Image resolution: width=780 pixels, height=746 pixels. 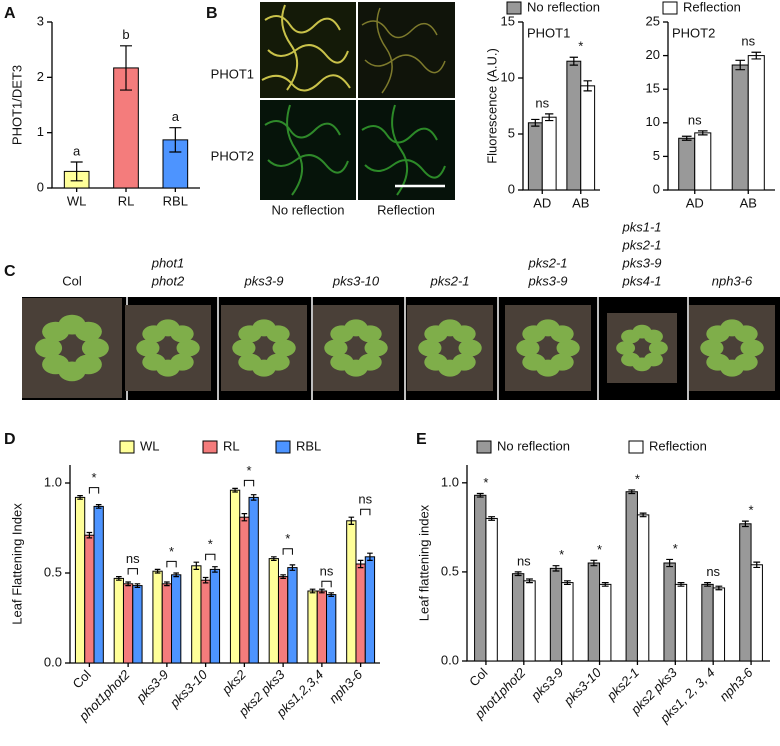 What do you see at coordinates (308, 445) in the screenshot?
I see `legend-label: RBL` at bounding box center [308, 445].